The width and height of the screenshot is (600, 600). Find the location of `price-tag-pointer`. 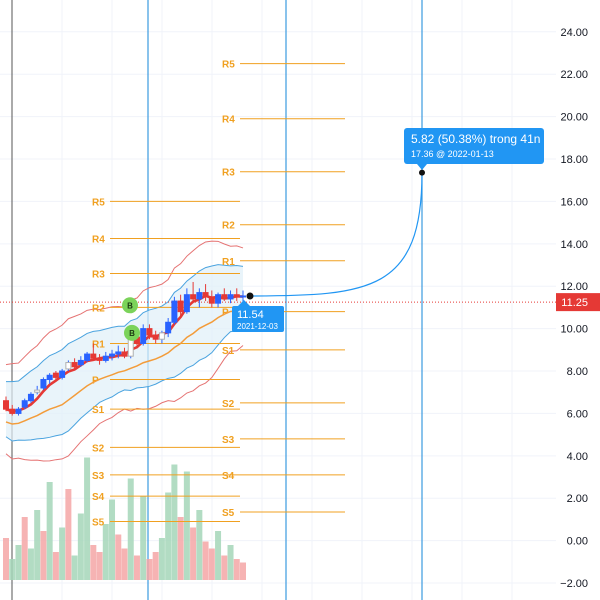

price-tag-pointer is located at coordinates (244, 302).